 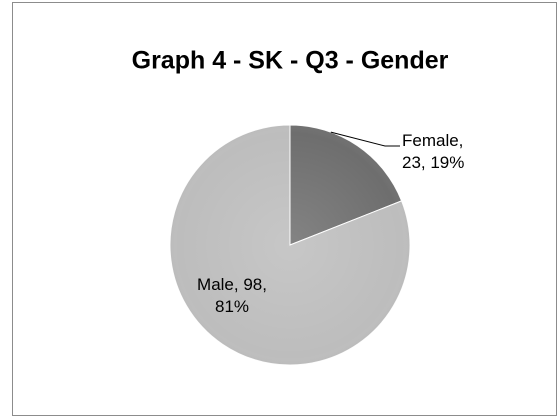 What do you see at coordinates (290, 61) in the screenshot?
I see `chart-title: Graph 4 - SK - Q3 - Gender` at bounding box center [290, 61].